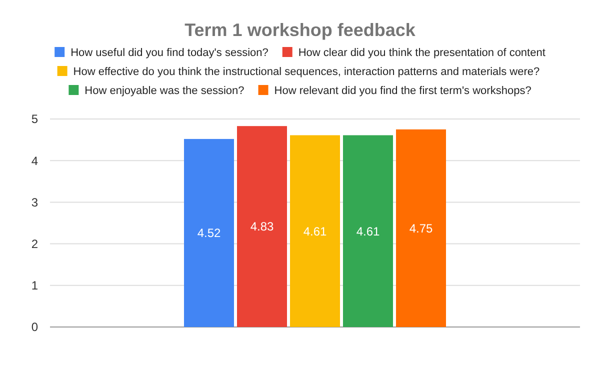 The image size is (600, 371). I want to click on legend-label: How relevant did you find the first term's workshops?, so click(403, 90).